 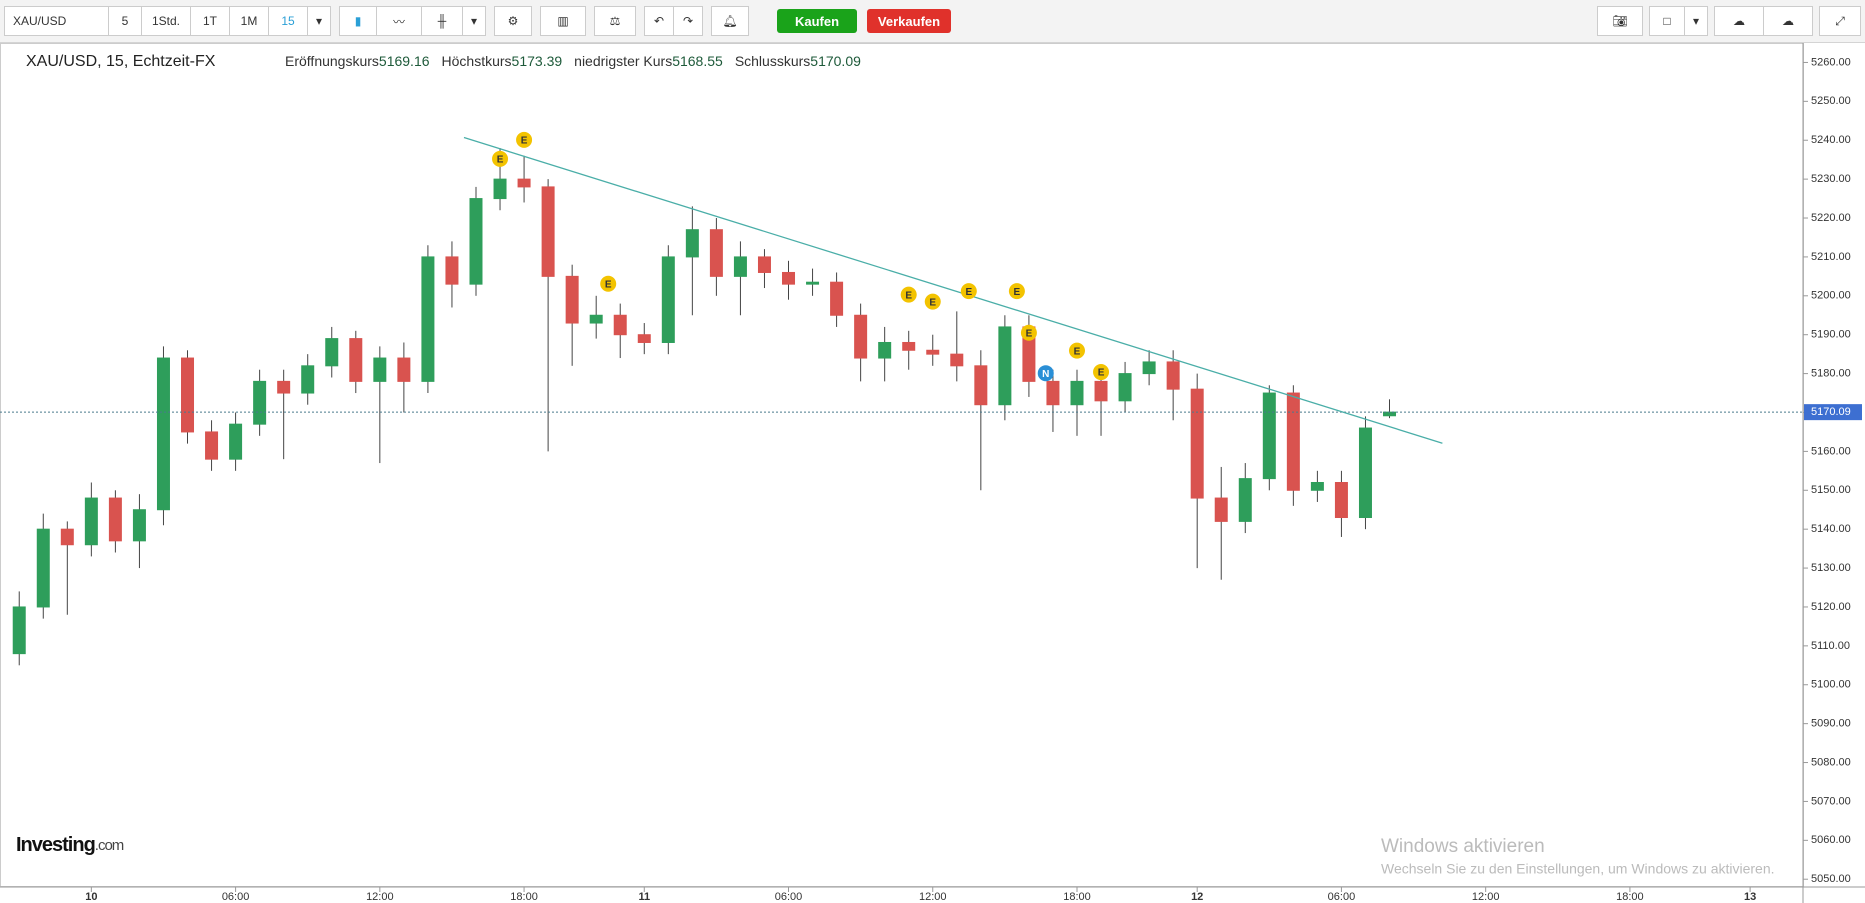 I want to click on chart-type: ▮, so click(x=358, y=21).